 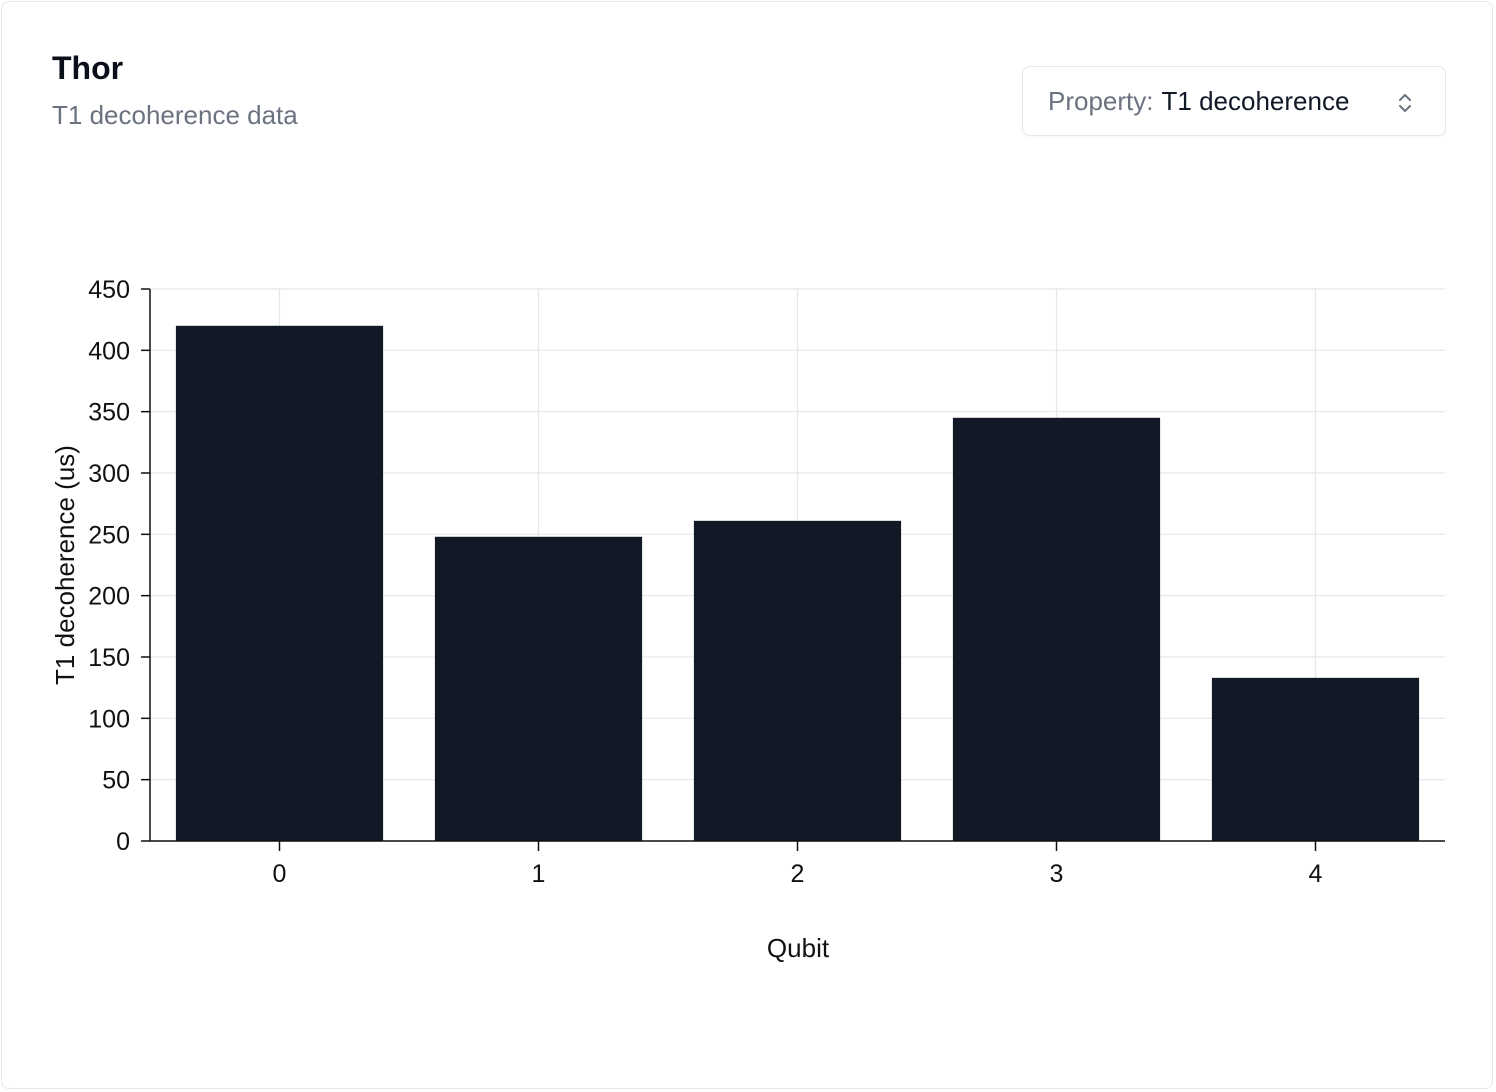 I want to click on x-tick-label: 2, so click(x=798, y=874).